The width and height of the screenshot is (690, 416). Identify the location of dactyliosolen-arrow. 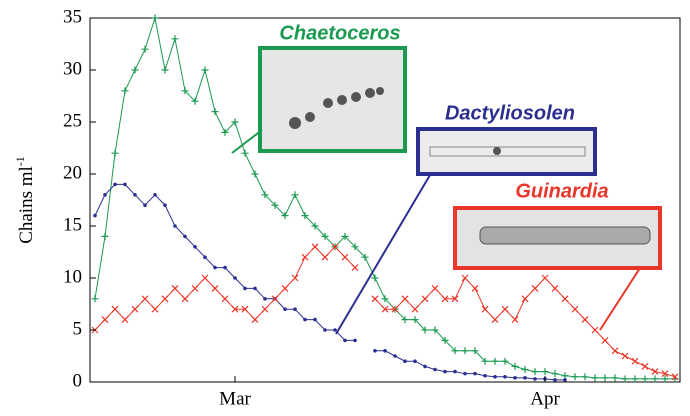
(383, 254).